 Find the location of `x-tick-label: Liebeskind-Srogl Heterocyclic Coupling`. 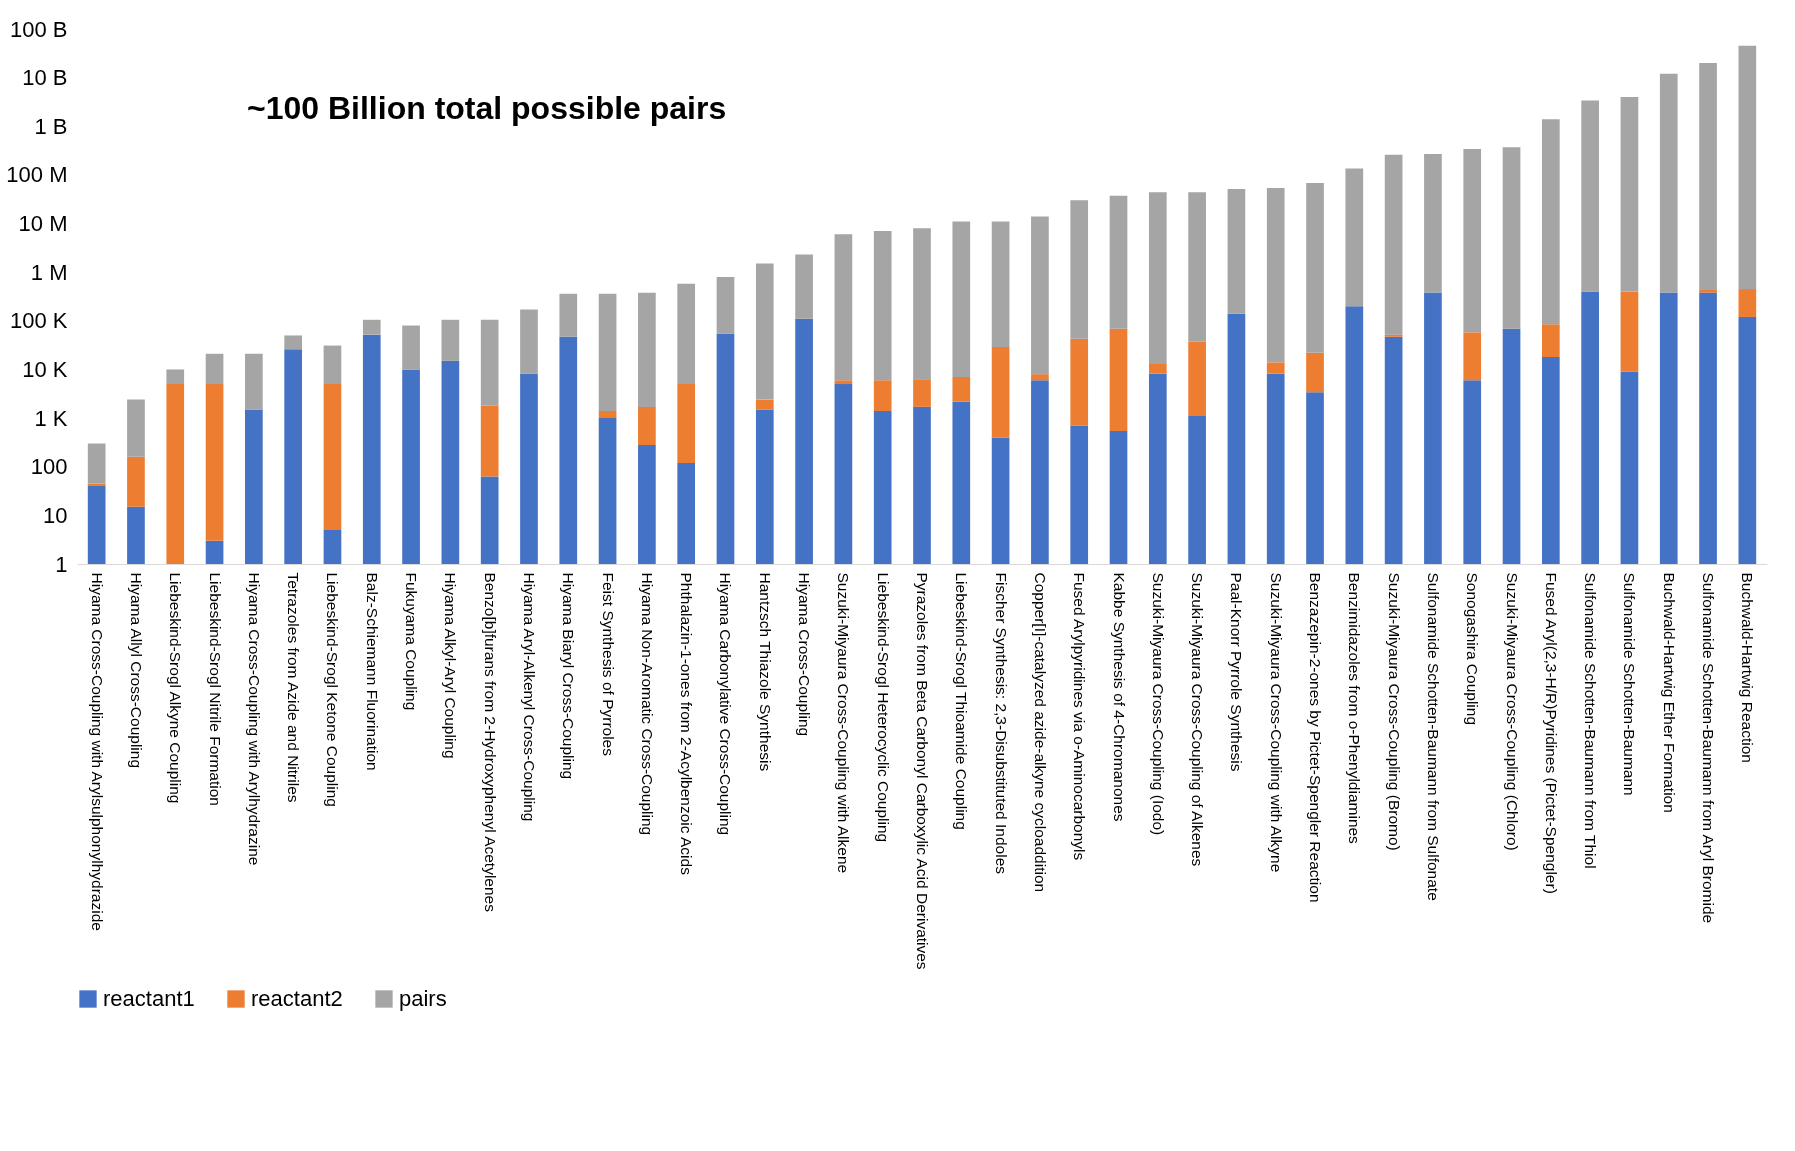

x-tick-label: Liebeskind-Srogl Heterocyclic Coupling is located at coordinates (883, 707).